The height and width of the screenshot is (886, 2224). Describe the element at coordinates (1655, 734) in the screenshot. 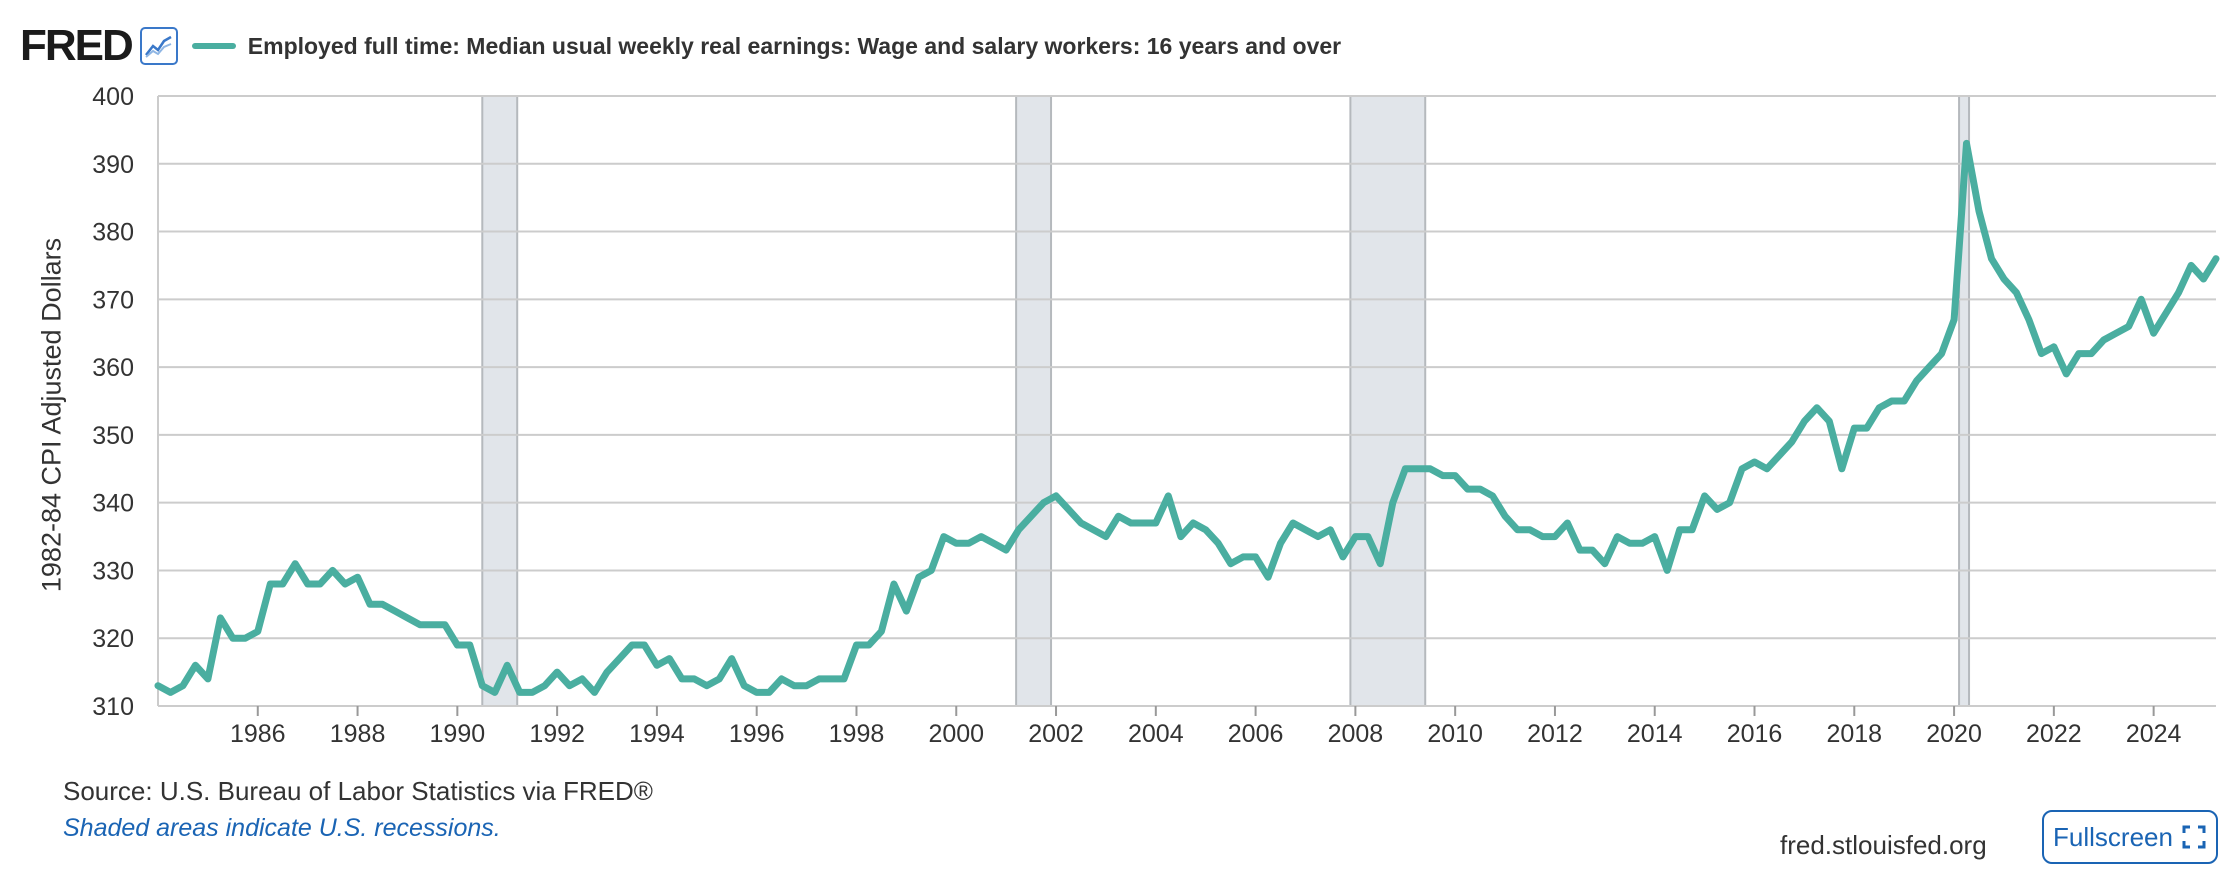

I see `x-tick-label: 2014` at that location.